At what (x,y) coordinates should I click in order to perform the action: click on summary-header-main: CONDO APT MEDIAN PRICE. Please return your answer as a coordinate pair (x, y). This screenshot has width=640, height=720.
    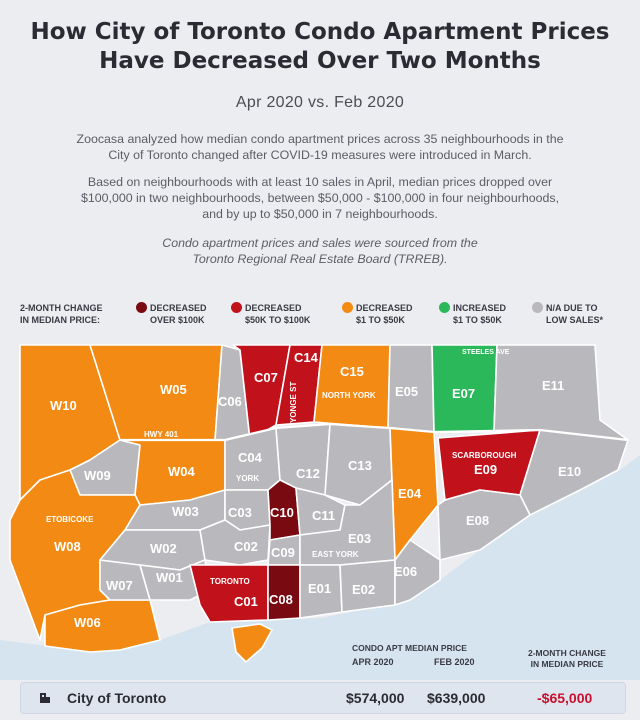
    Looking at the image, I should click on (409, 648).